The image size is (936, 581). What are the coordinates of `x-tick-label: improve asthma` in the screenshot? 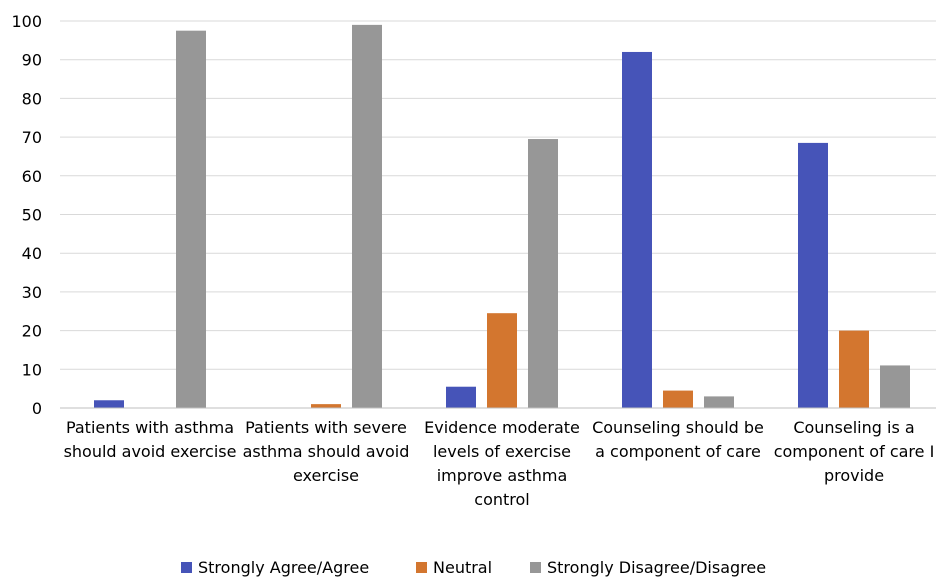 It's located at (502, 475).